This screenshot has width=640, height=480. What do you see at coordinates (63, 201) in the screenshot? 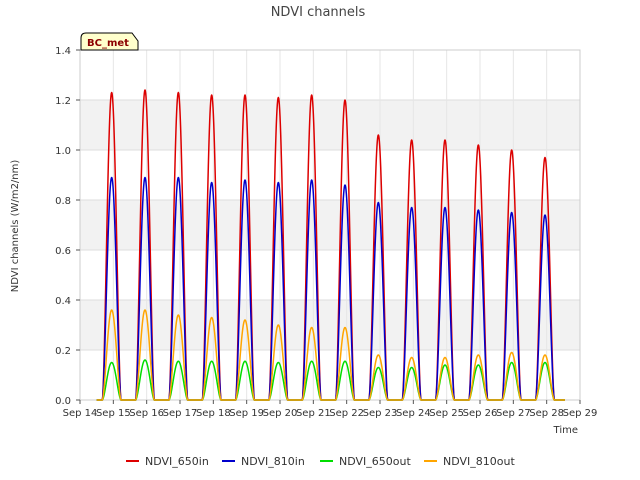
I see `y-tick-label: 0.8` at bounding box center [63, 201].